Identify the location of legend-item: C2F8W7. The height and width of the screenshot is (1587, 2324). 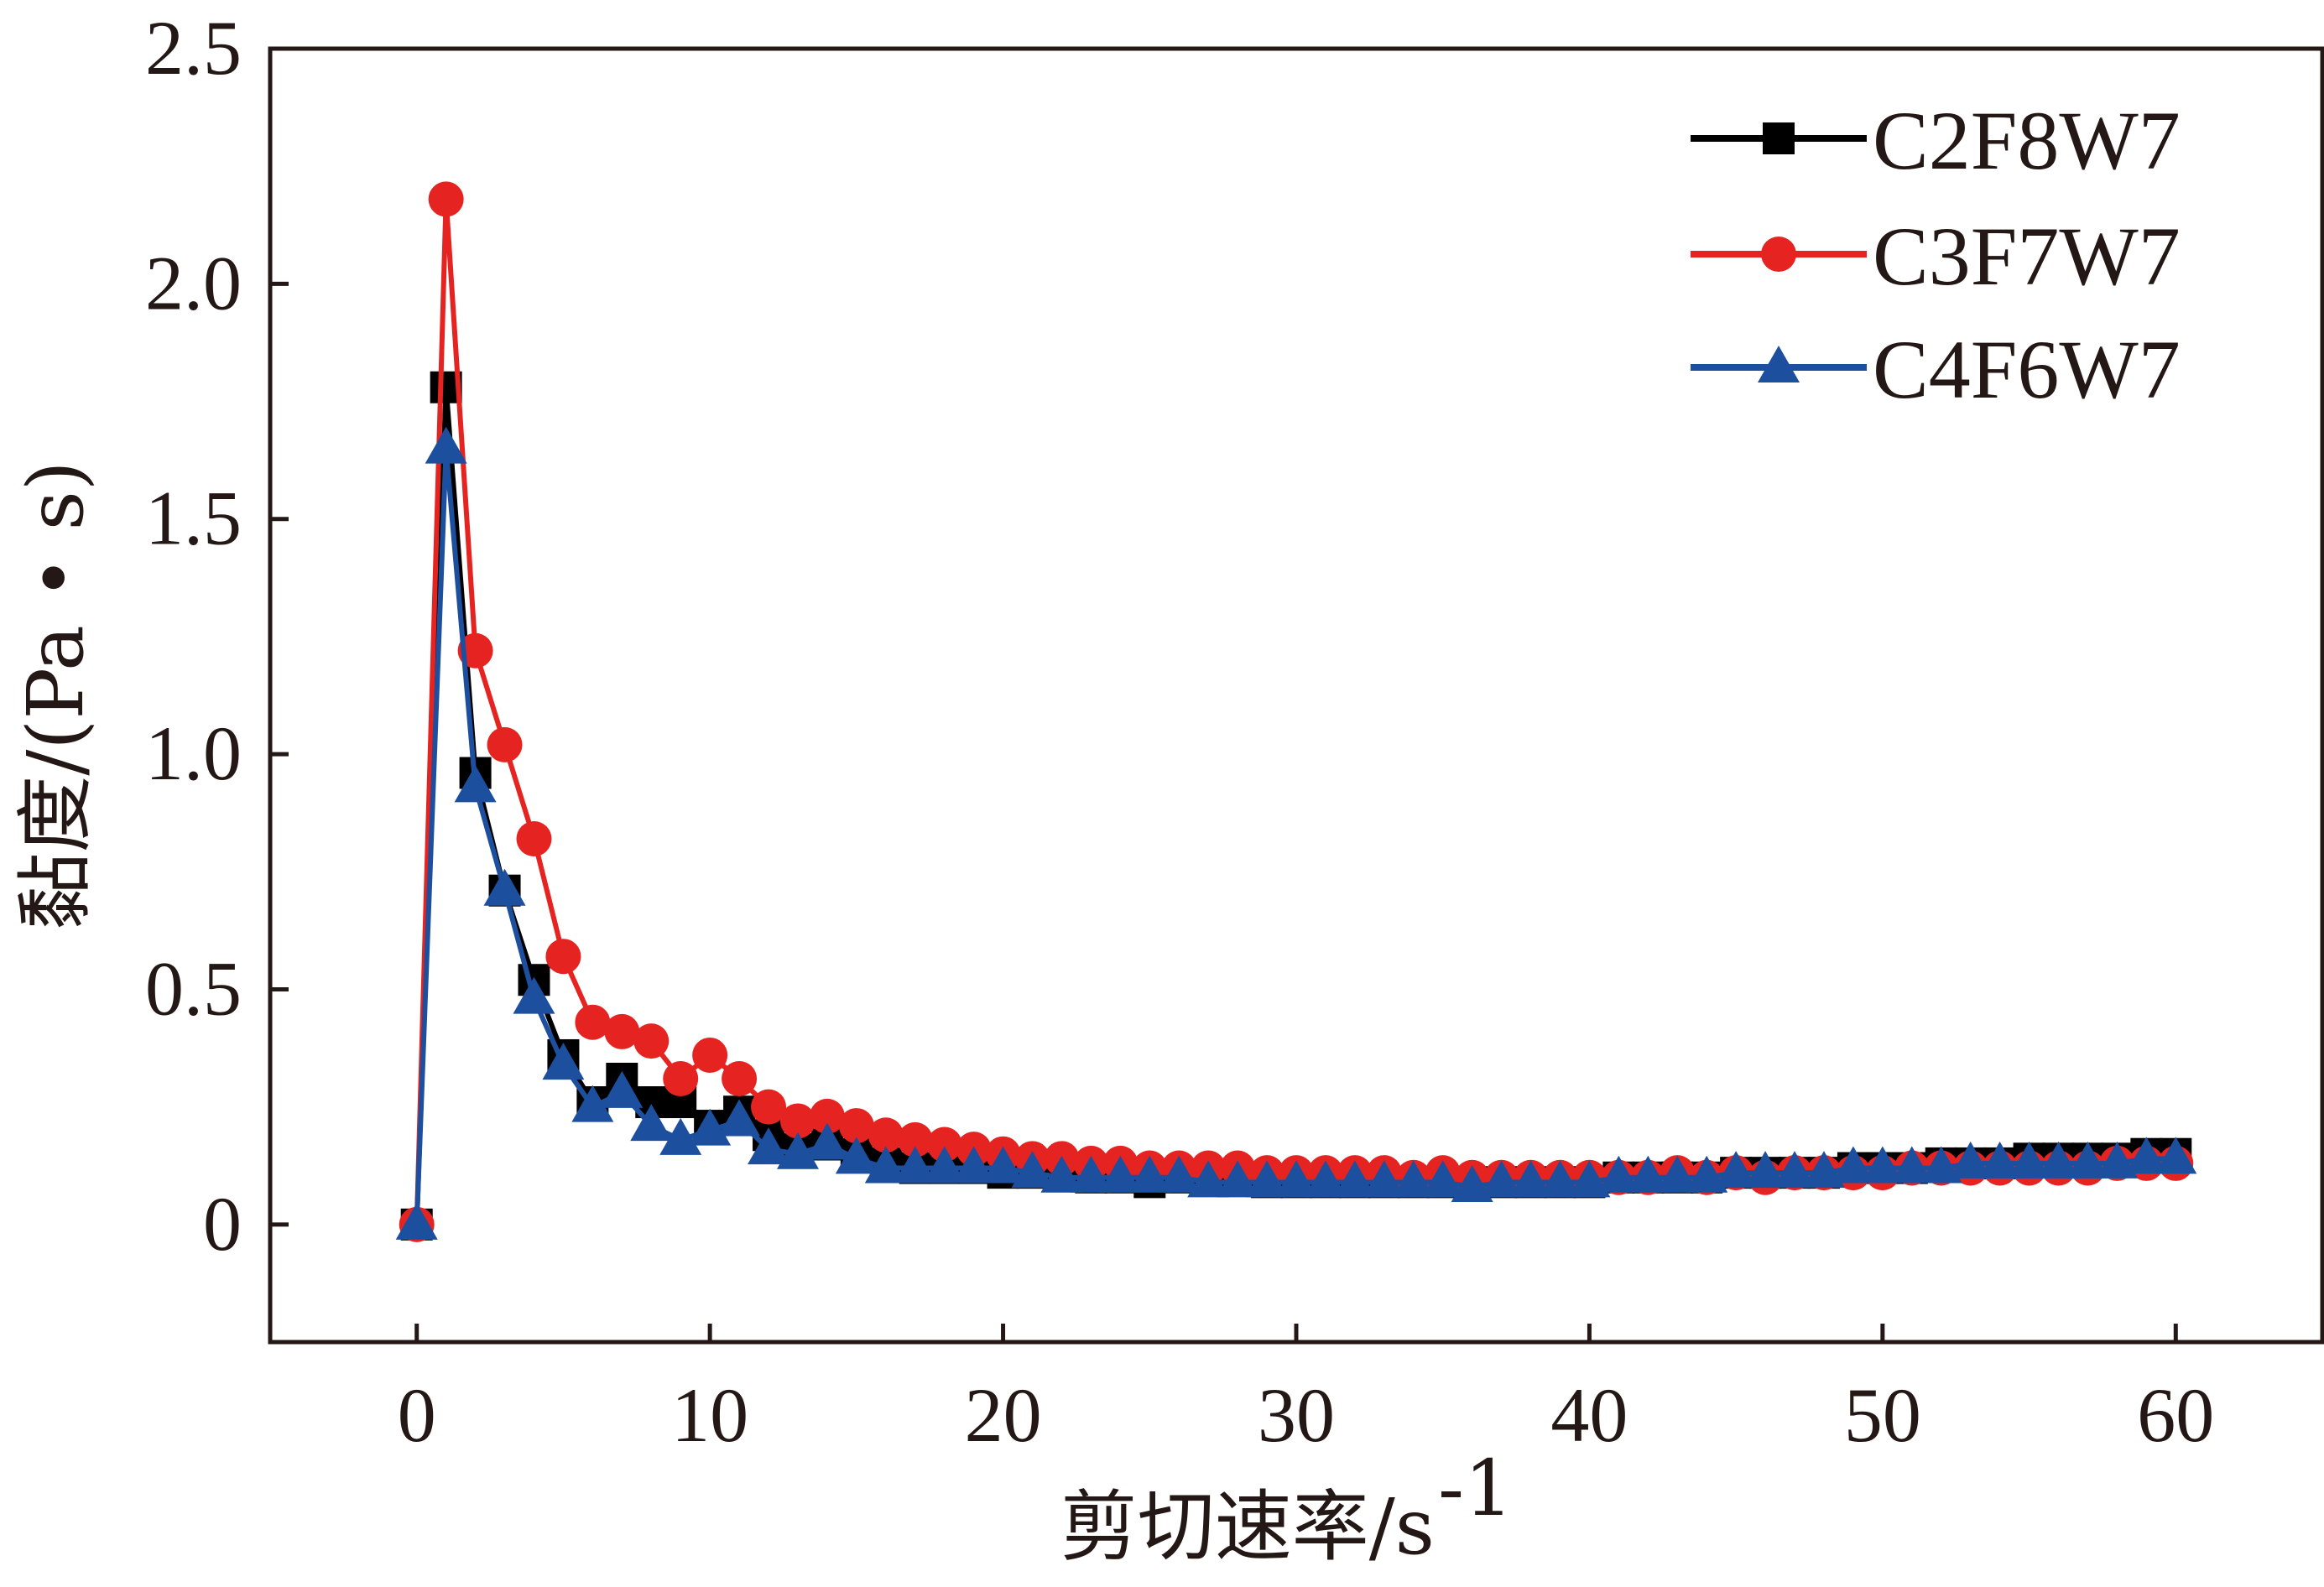
(1936, 140).